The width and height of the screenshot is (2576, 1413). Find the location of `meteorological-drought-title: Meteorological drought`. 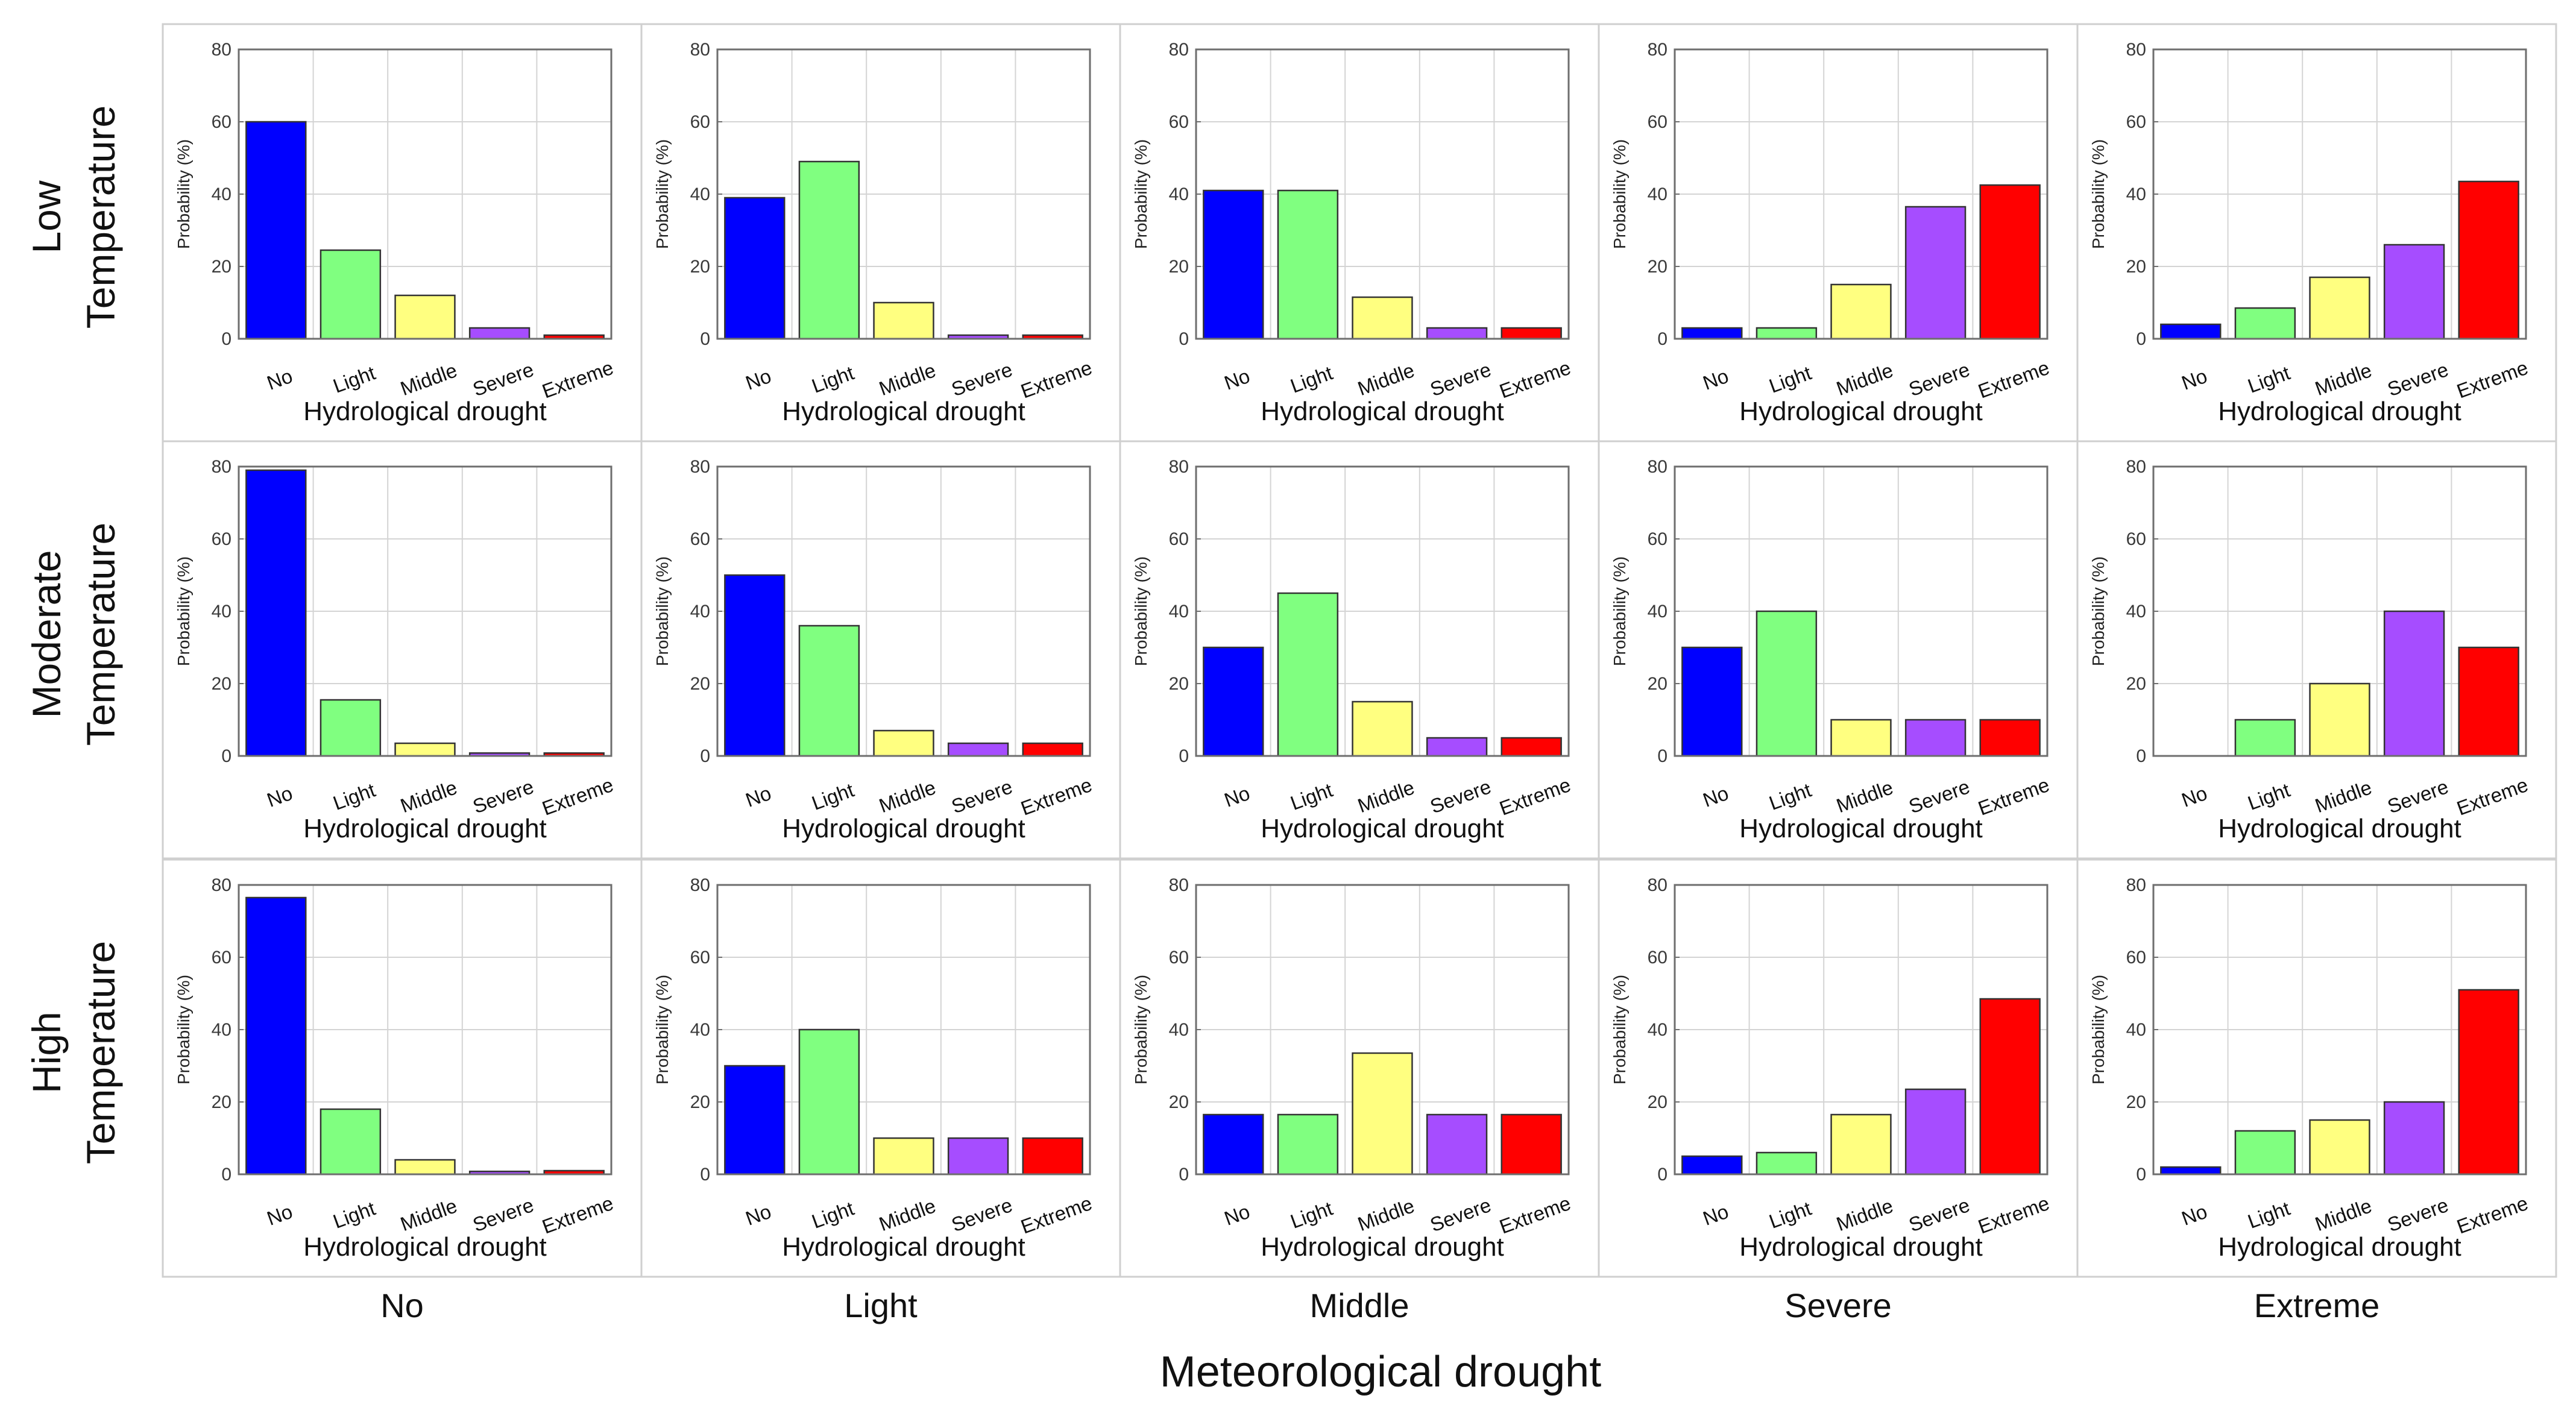

meteorological-drought-title: Meteorological drought is located at coordinates (1380, 1372).